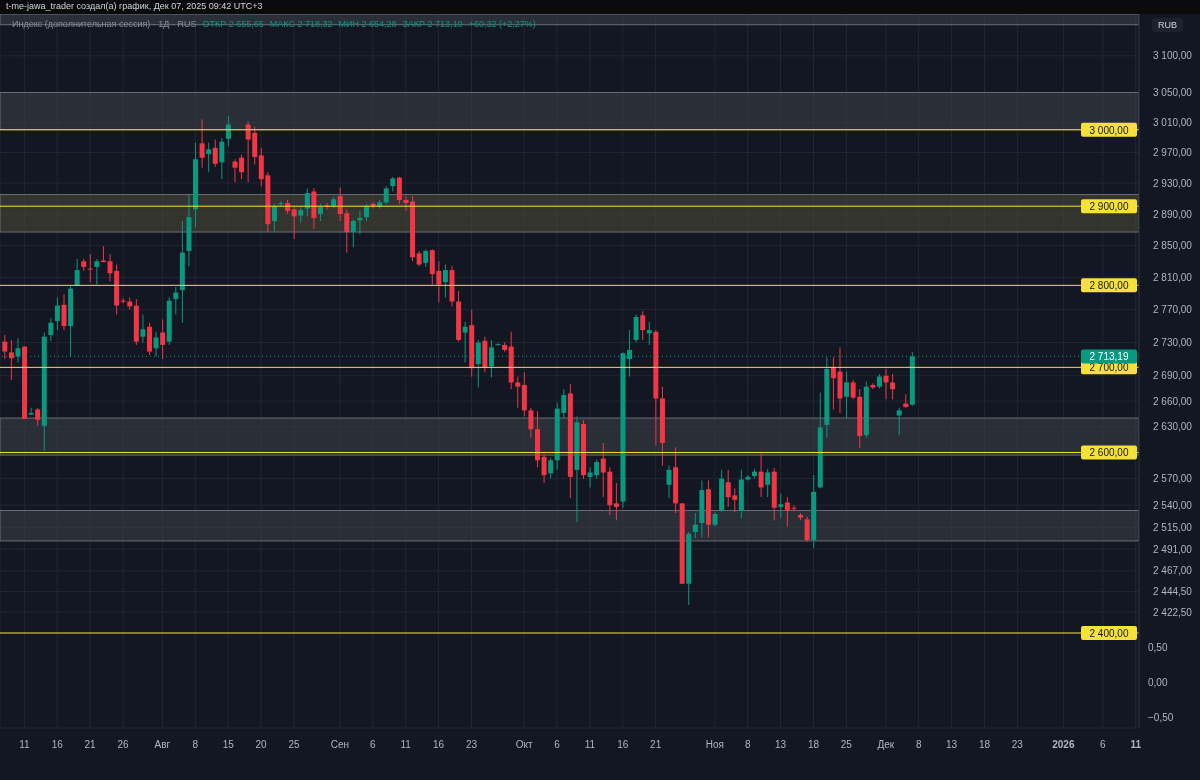 This screenshot has height=780, width=1200. I want to click on y-tick-label: 2 444,50, so click(1173, 592).